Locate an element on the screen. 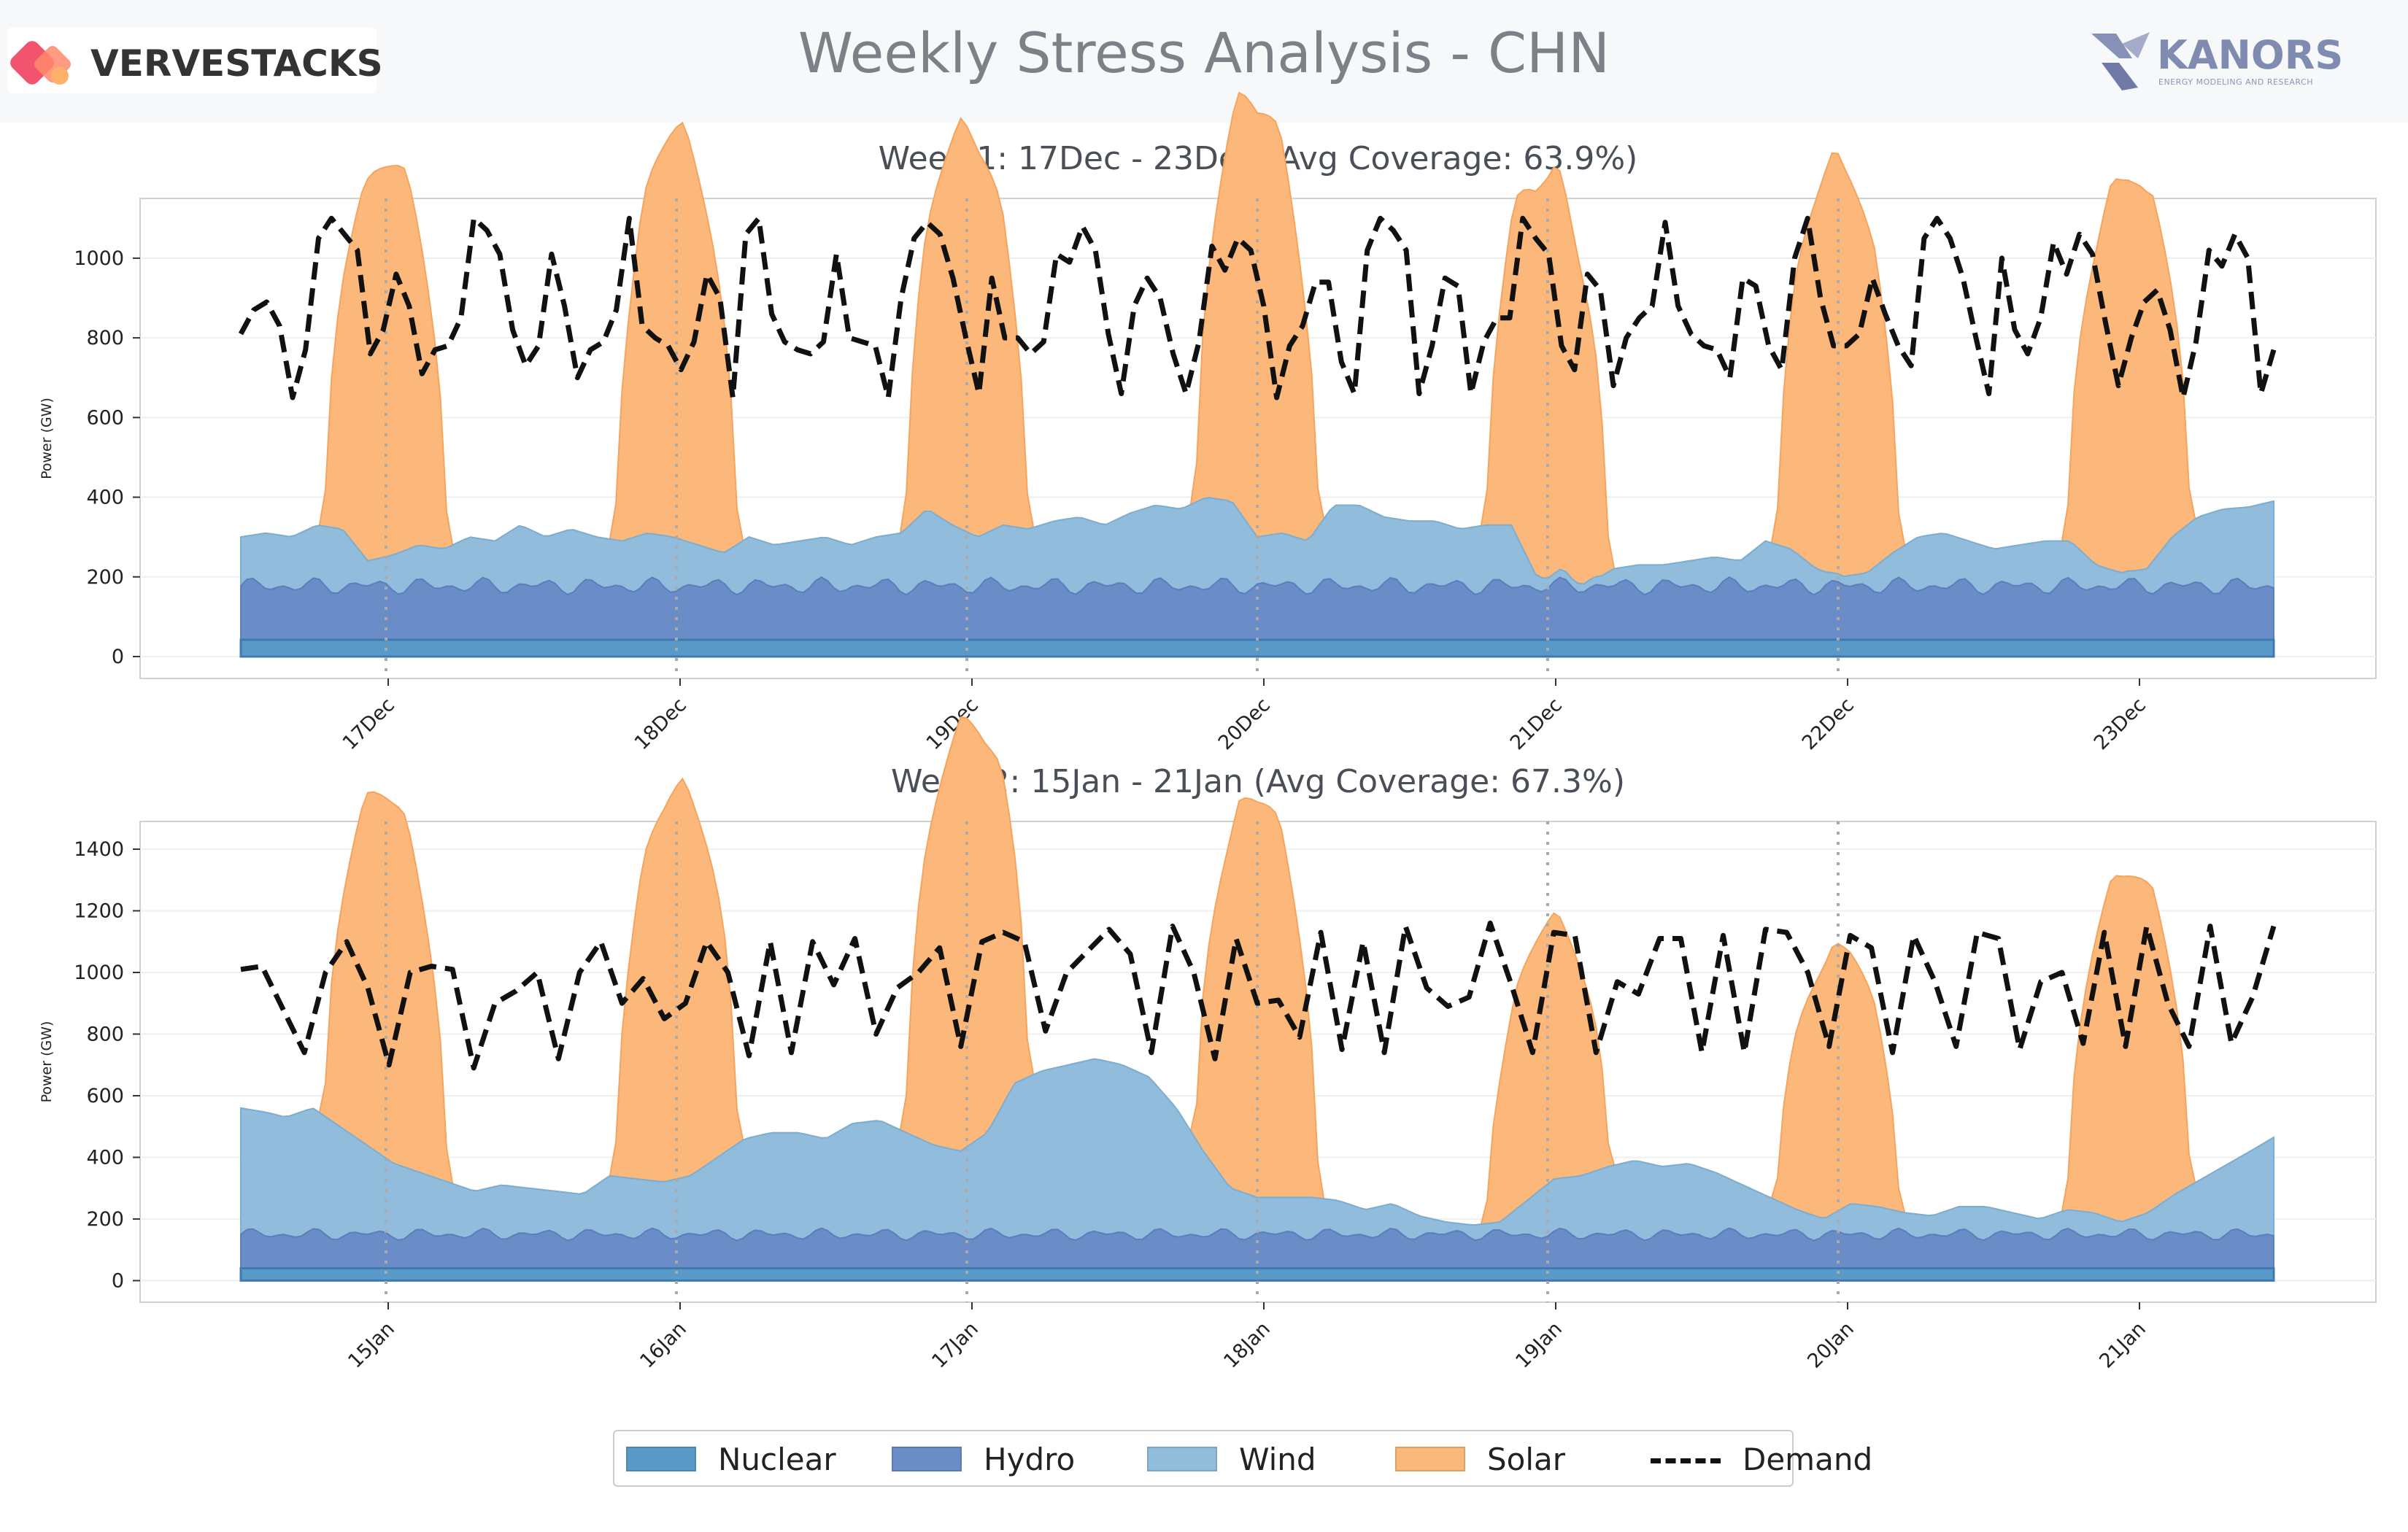 Image resolution: width=2408 pixels, height=1532 pixels. x-tick-label: 18Dec is located at coordinates (660, 724).